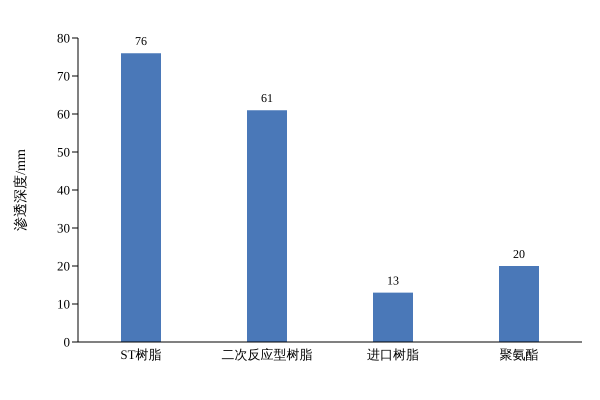 The height and width of the screenshot is (400, 600). Describe the element at coordinates (63, 152) in the screenshot. I see `y-tick-label: 50` at that location.